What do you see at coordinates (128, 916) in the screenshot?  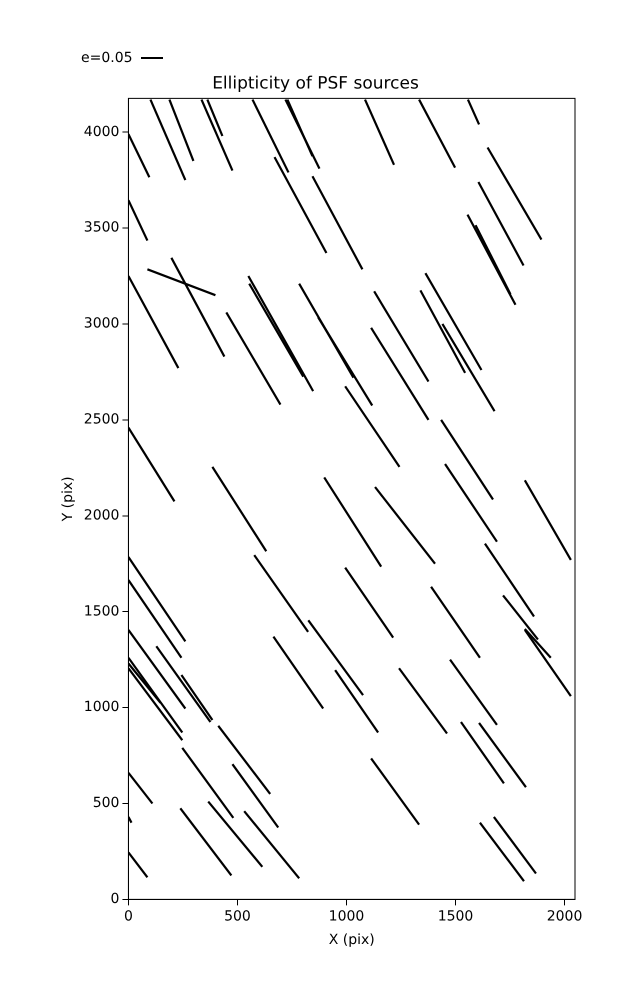 I see `x-tick-label: 0` at bounding box center [128, 916].